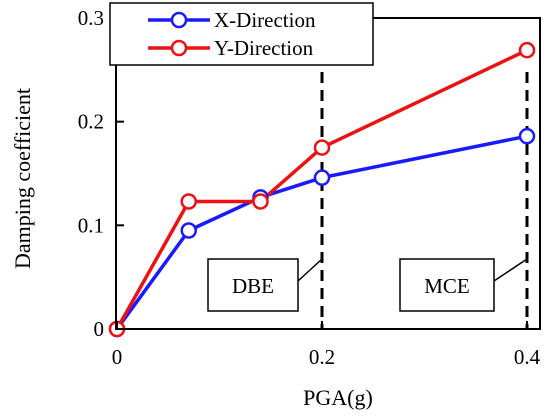 The image size is (550, 417). Describe the element at coordinates (99, 329) in the screenshot. I see `y-tick-label: 0` at that location.